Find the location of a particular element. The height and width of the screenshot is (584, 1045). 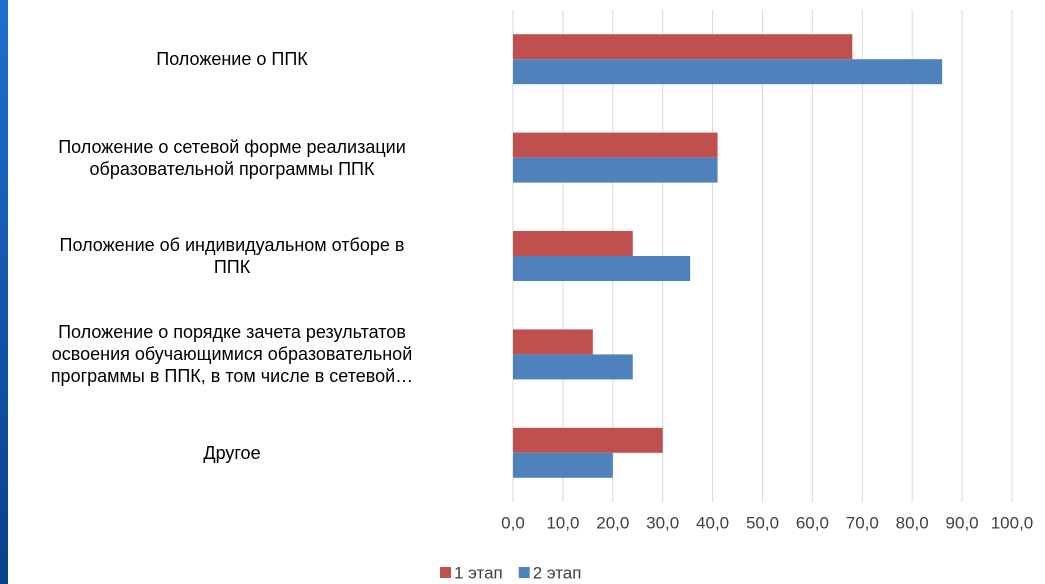

x-tick-label: 80,0 is located at coordinates (912, 522).